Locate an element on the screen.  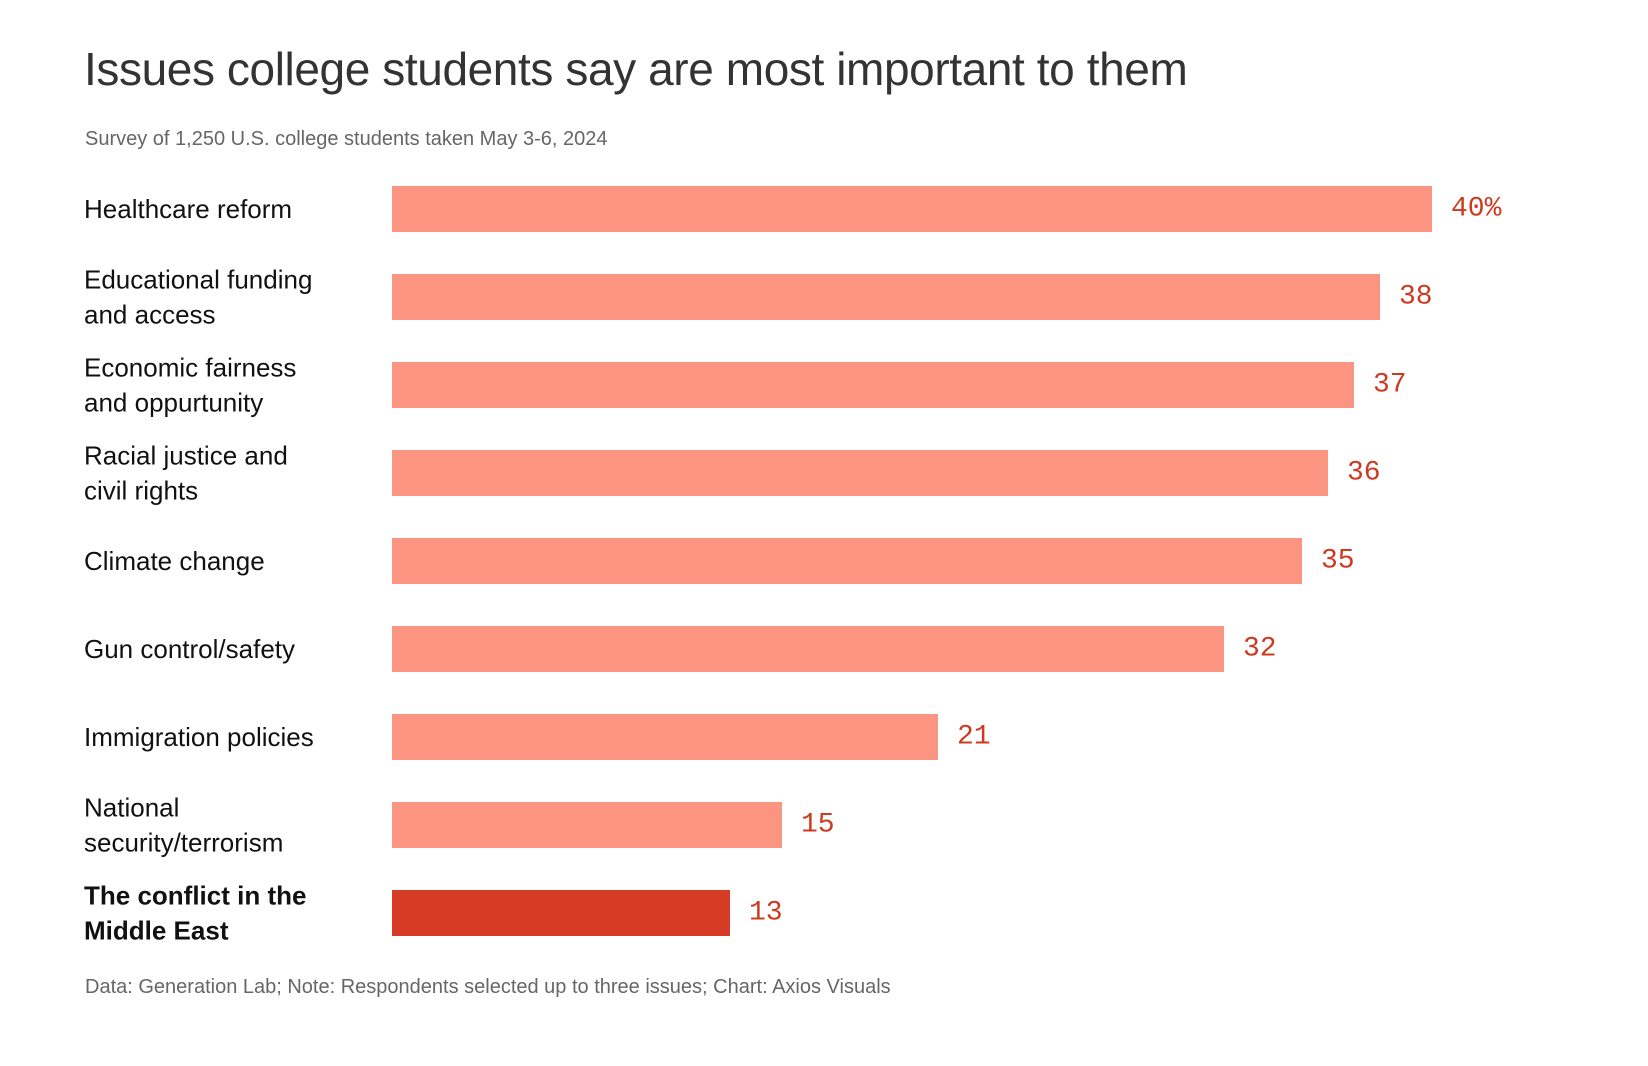
value-label-4: 35 is located at coordinates (1338, 561).